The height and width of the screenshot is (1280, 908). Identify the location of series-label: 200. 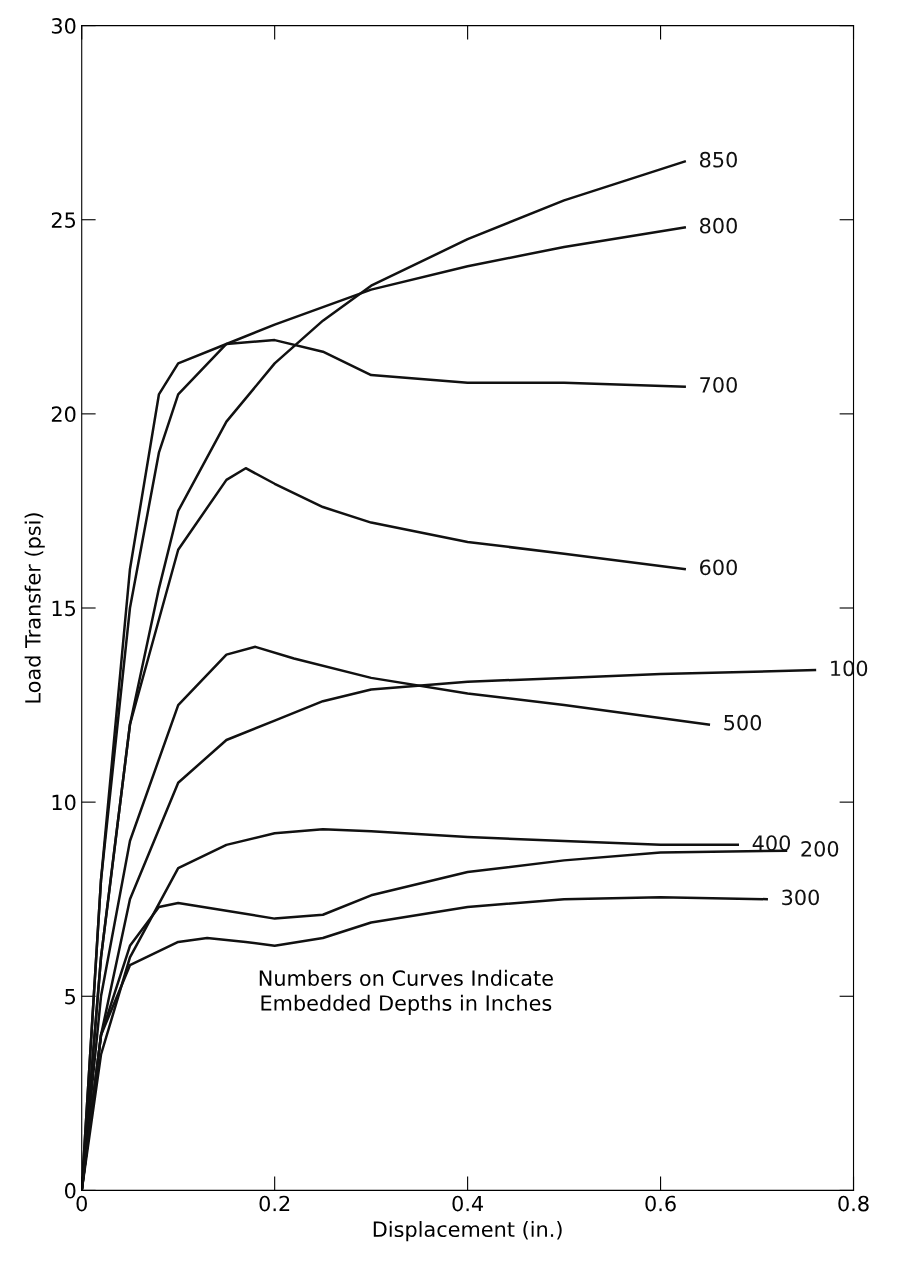
(820, 848).